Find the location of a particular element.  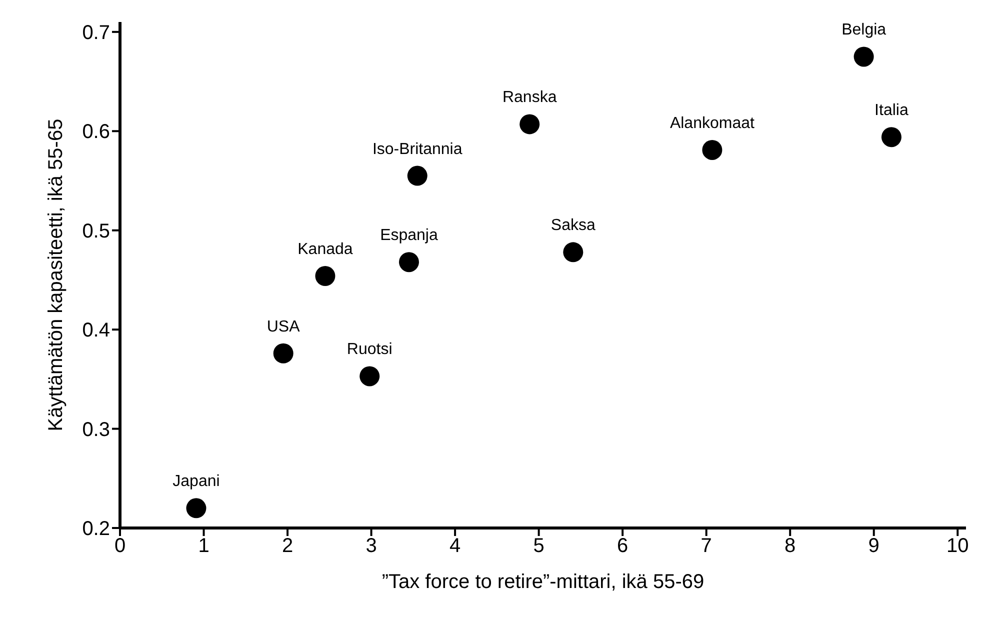

y-tick-label: 0.3 is located at coordinates (96, 429).